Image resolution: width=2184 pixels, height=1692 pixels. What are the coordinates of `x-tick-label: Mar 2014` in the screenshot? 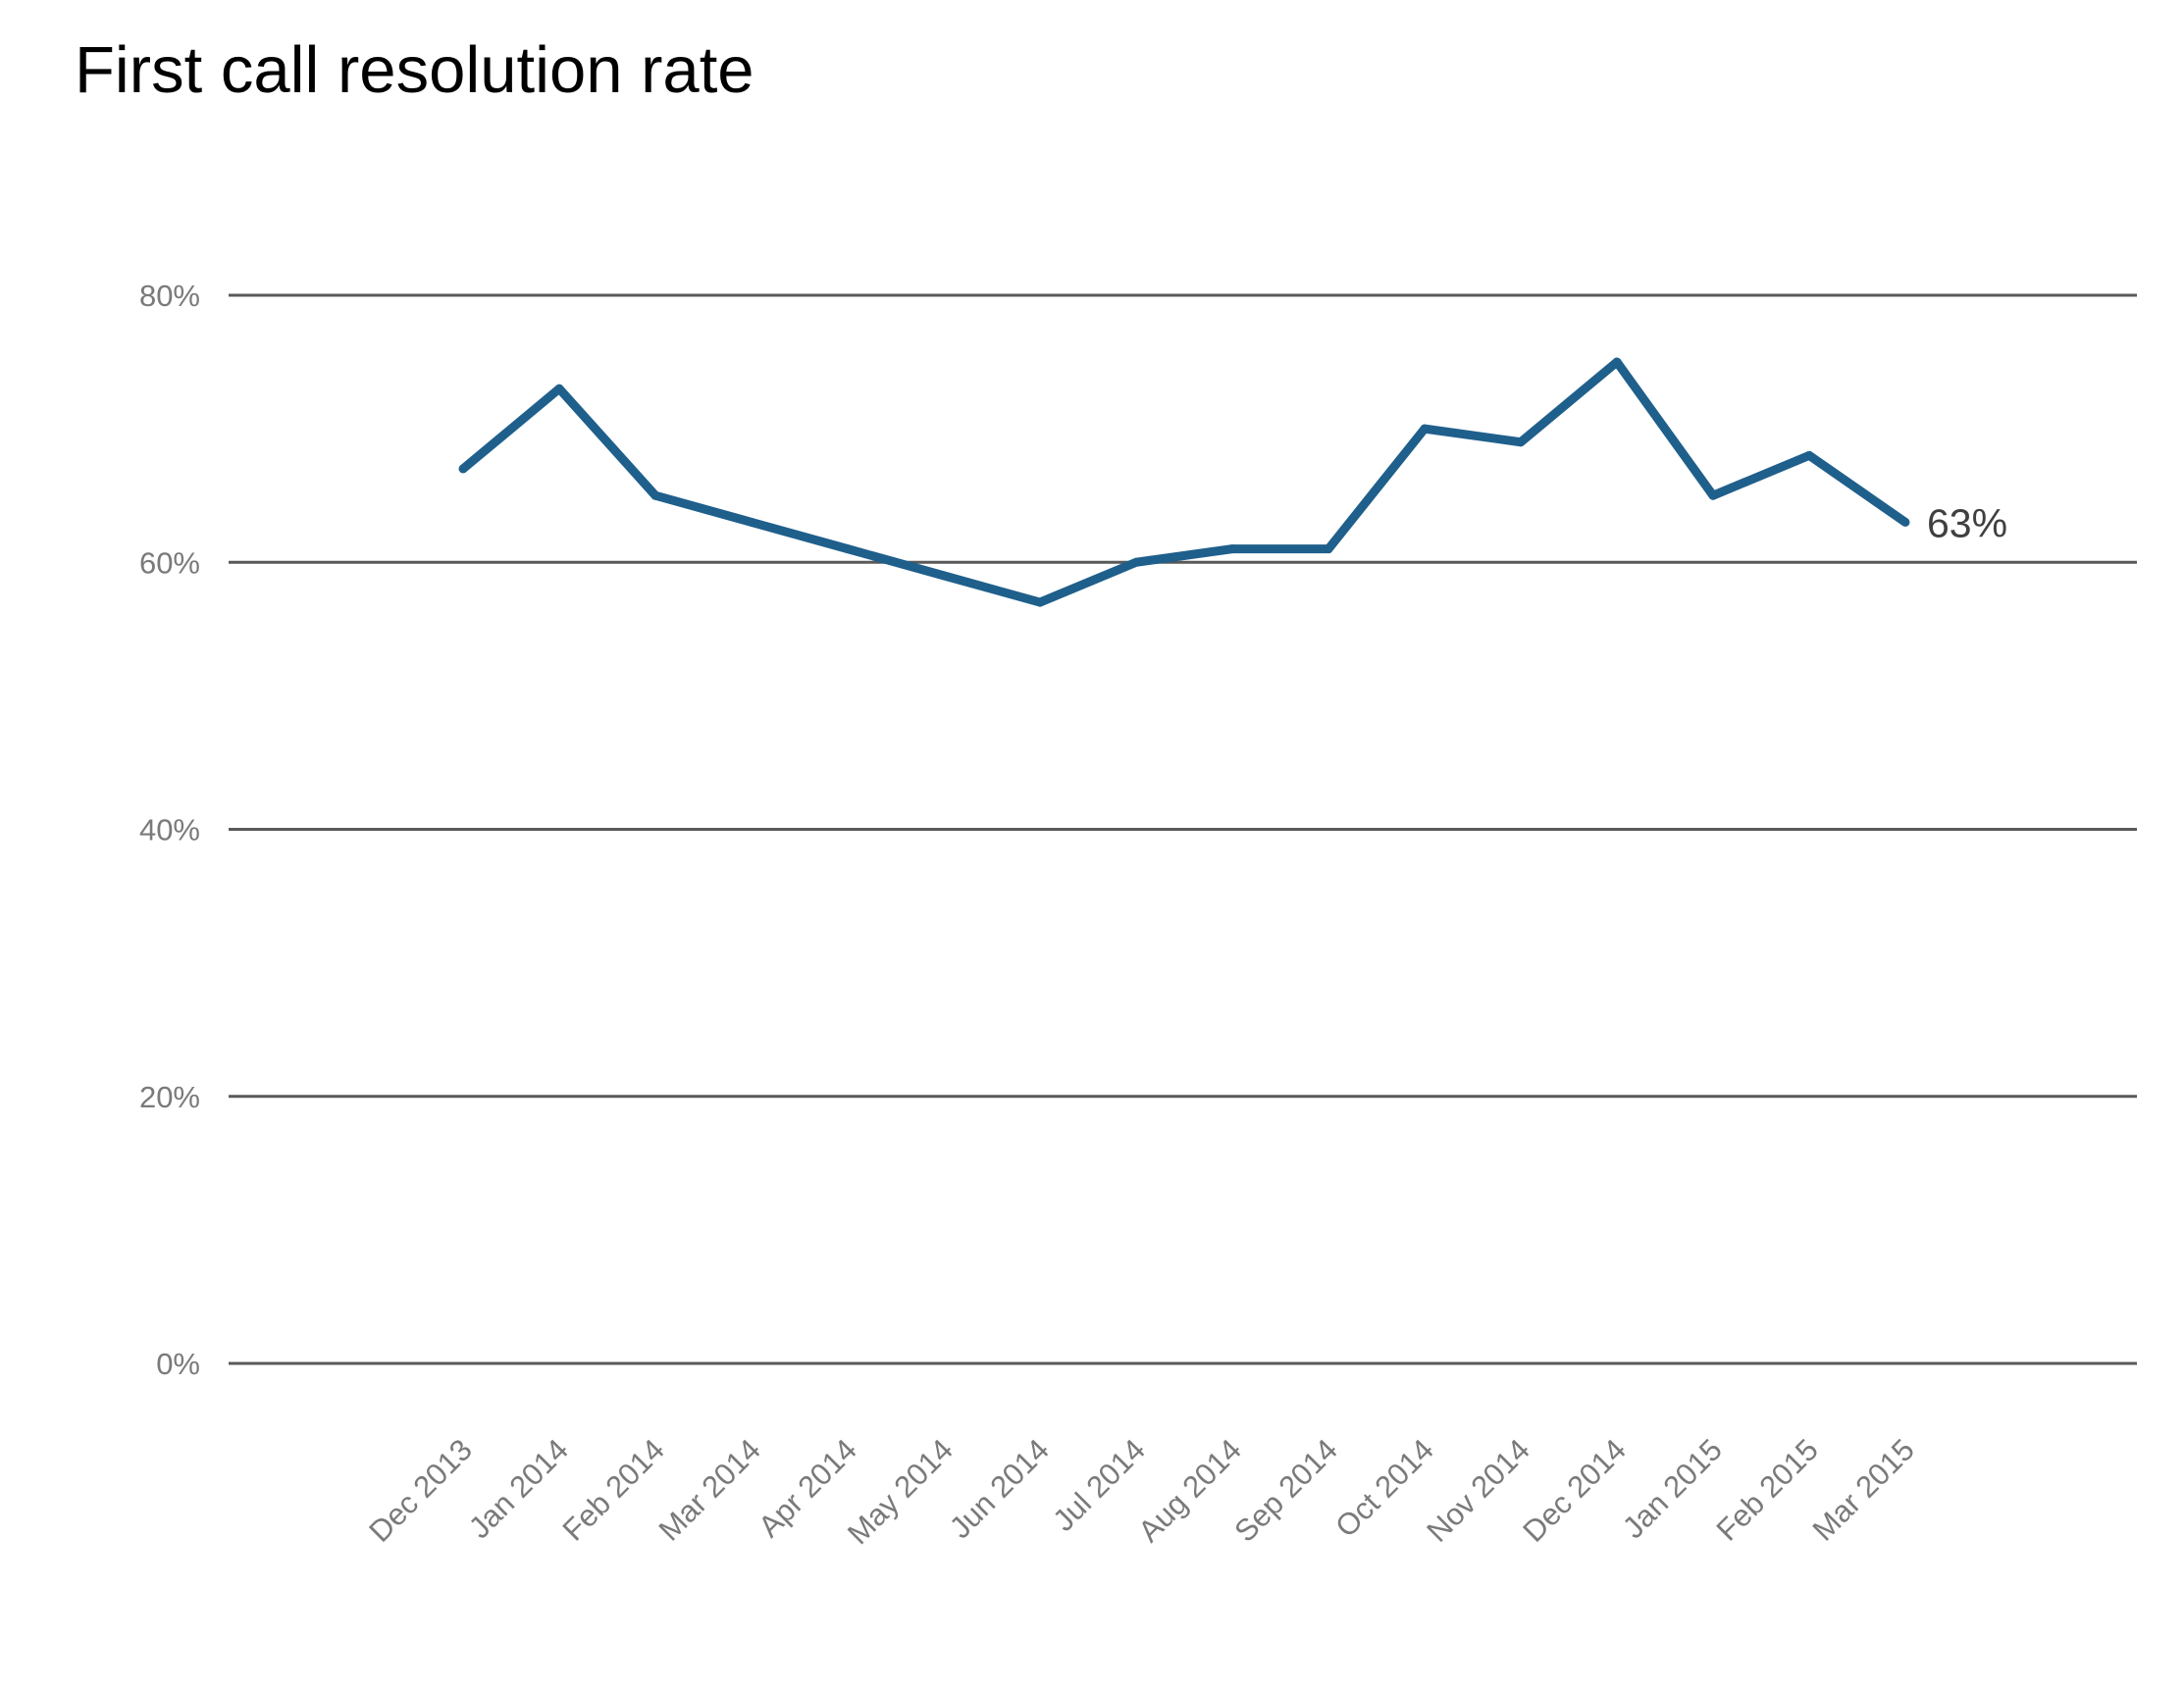 It's located at (709, 1489).